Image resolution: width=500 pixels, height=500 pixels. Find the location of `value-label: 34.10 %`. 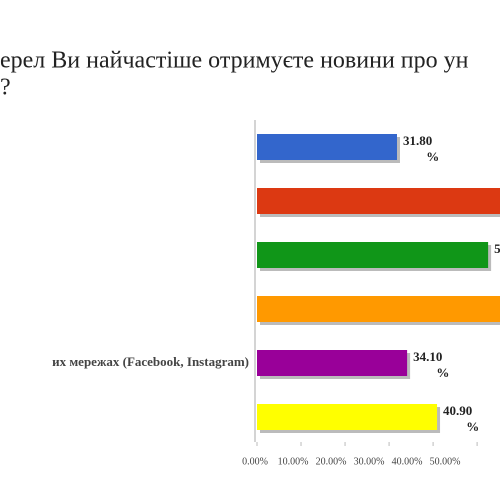

value-label: 34.10 % is located at coordinates (431, 364).